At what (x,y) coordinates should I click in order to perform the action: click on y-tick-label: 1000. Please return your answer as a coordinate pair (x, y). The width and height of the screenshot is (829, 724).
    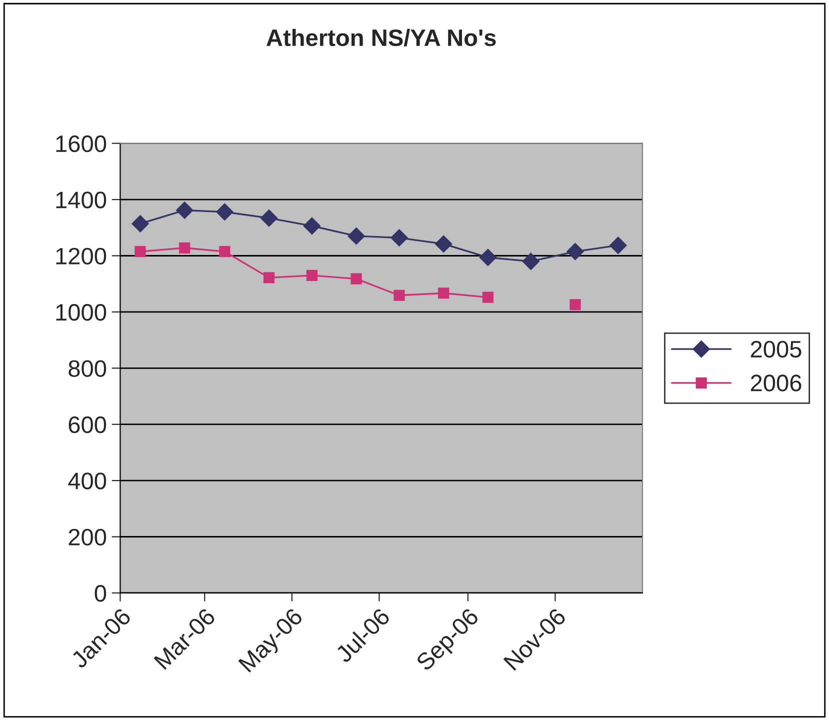
    Looking at the image, I should click on (81, 312).